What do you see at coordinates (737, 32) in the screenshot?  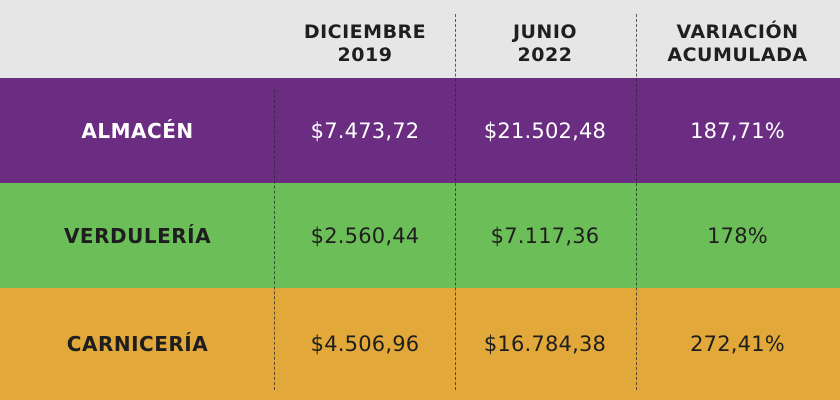 I see `column-header-line: VARIACIÓN` at bounding box center [737, 32].